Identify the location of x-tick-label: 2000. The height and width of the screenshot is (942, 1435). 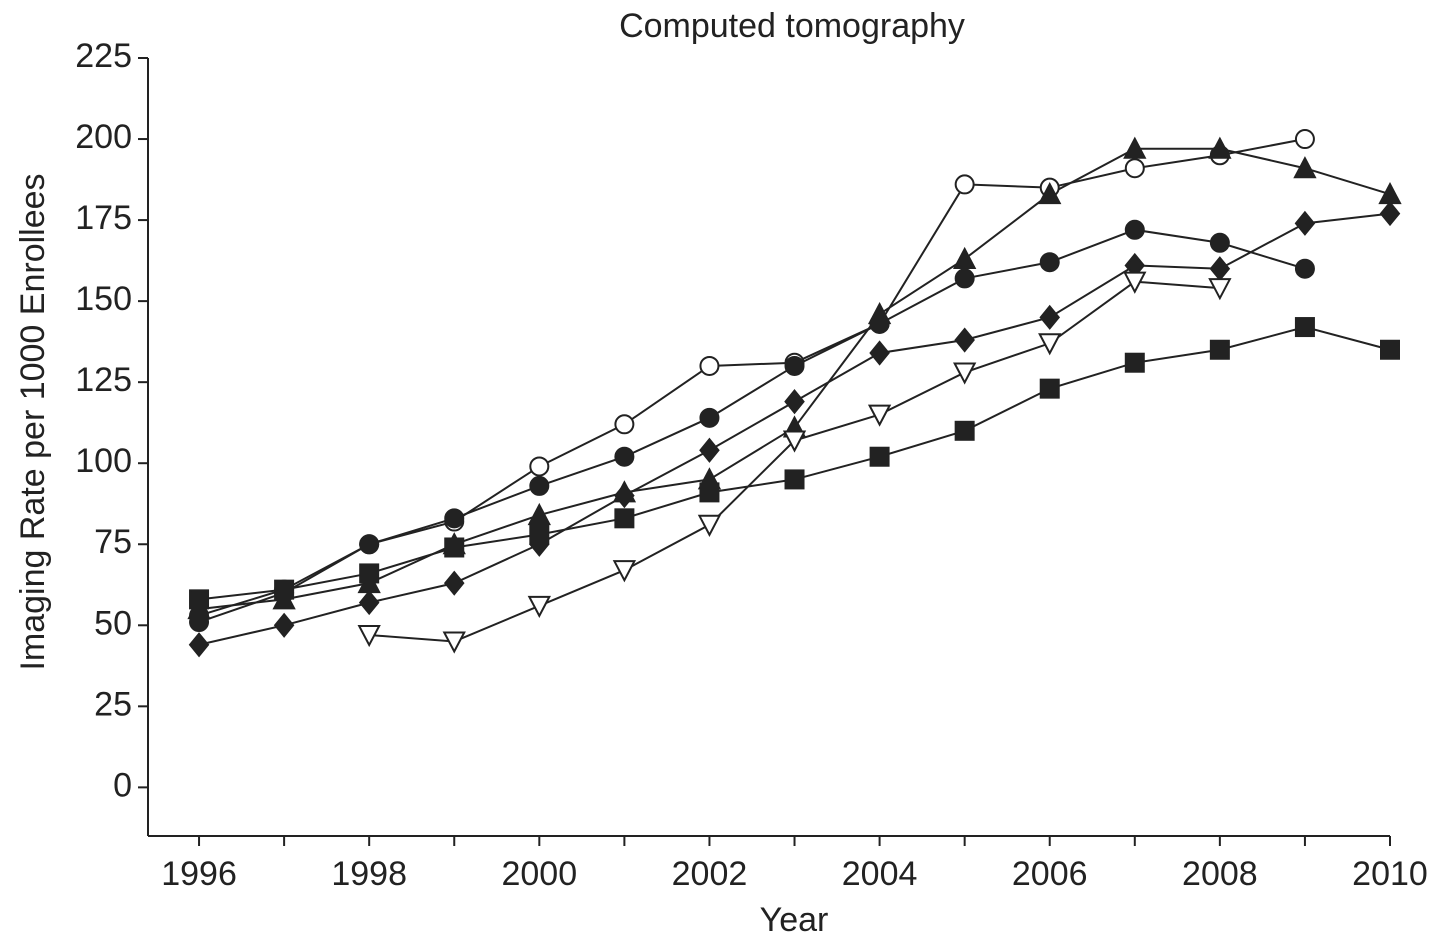
(539, 874).